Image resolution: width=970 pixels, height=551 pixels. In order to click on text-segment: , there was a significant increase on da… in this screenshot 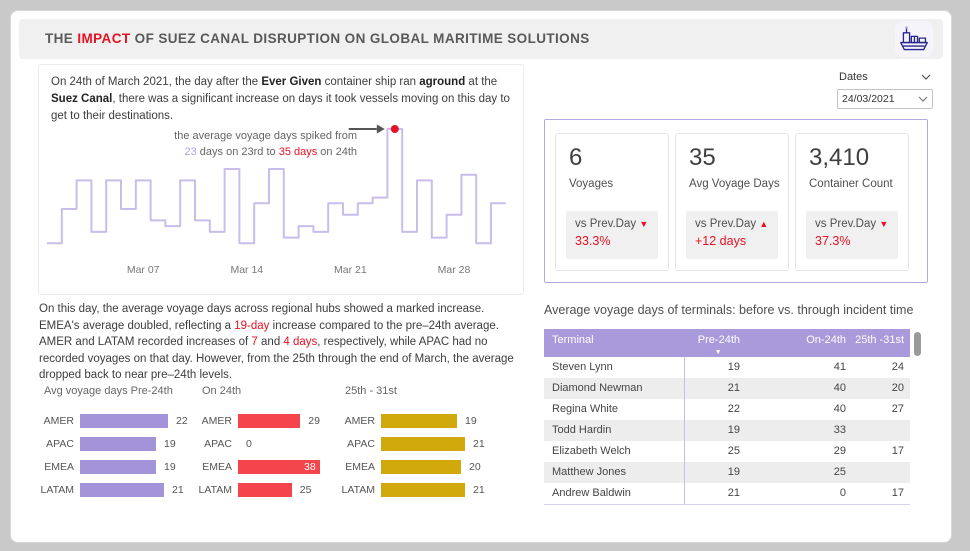, I will do `click(280, 107)`.